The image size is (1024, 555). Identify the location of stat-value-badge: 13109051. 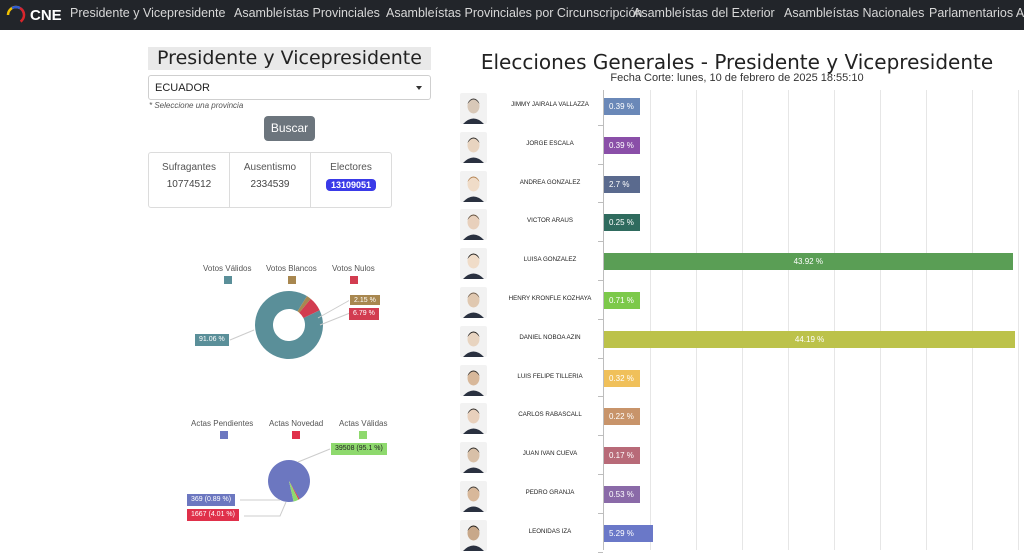
(351, 185).